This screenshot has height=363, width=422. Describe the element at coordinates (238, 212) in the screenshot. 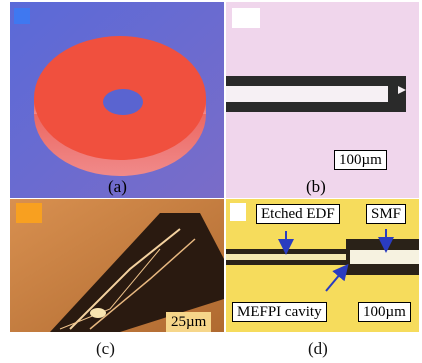

I see `corner-square-d` at that location.